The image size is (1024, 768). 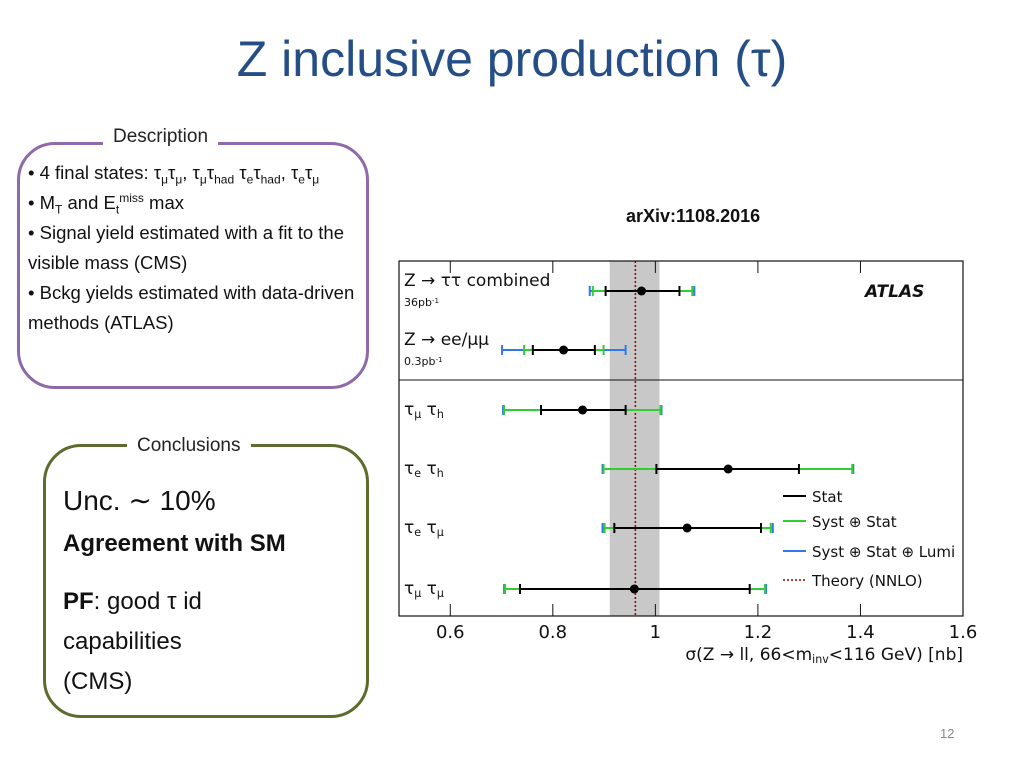 I want to click on text: t, so click(x=117, y=209).